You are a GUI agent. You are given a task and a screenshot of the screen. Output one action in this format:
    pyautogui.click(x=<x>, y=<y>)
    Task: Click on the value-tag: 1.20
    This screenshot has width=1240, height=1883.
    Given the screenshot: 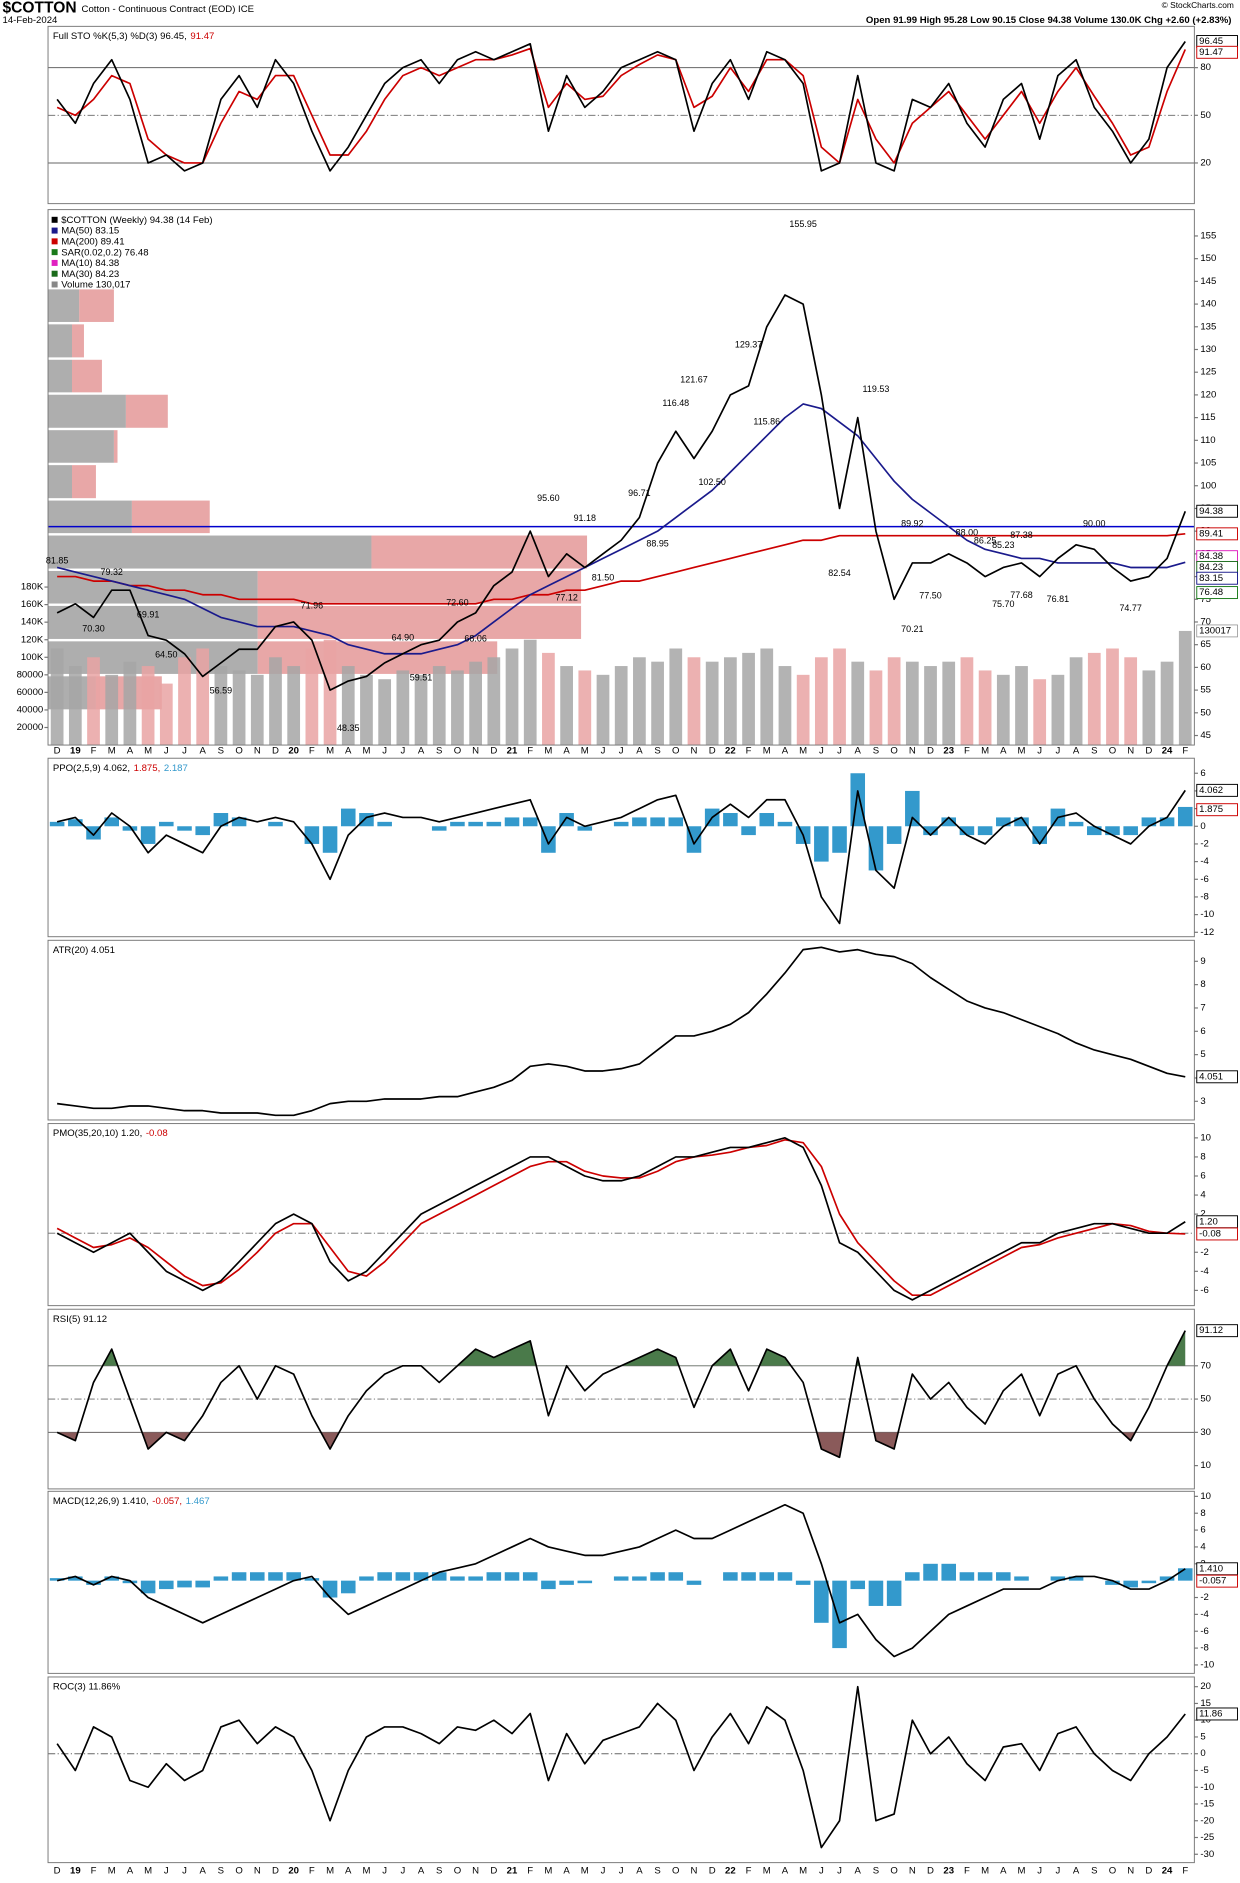 What is the action you would take?
    pyautogui.click(x=1208, y=1221)
    